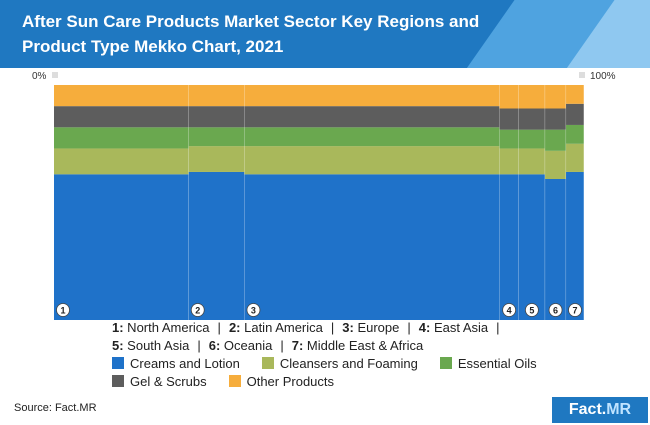  I want to click on category-badge-label-5: 5, so click(531, 311).